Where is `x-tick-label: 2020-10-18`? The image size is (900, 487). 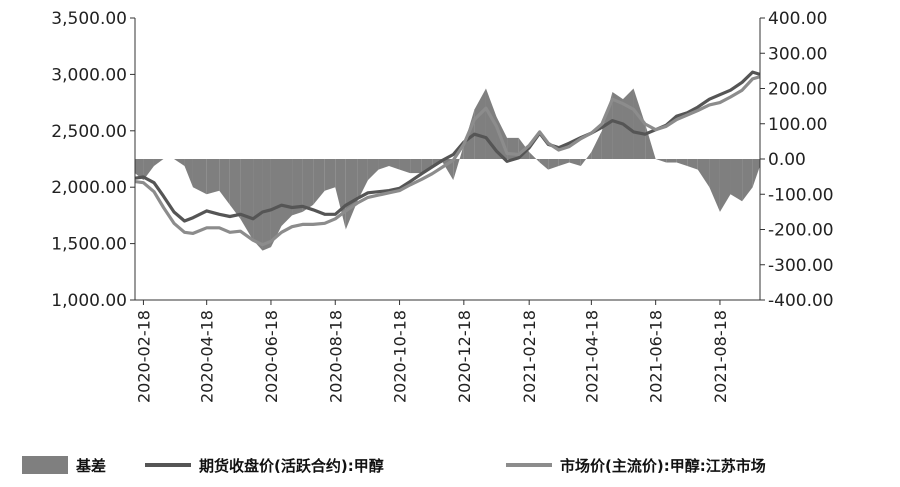
x-tick-label: 2020-10-18 is located at coordinates (400, 356).